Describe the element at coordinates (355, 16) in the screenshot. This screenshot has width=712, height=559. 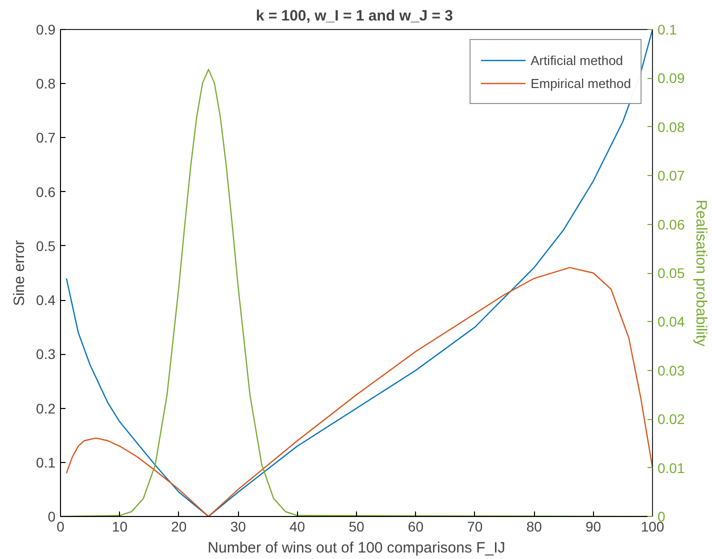
I see `chart-title: k = 100, w_I = 1 and w_J = 3` at that location.